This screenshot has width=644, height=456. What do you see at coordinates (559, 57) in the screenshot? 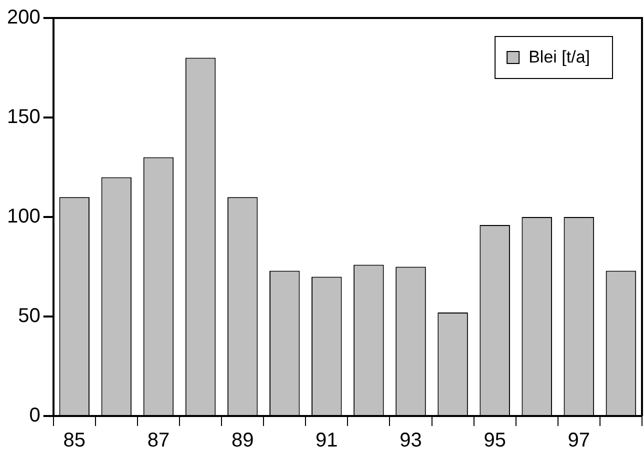
I see `legend-label: Blei [t/a]` at bounding box center [559, 57].